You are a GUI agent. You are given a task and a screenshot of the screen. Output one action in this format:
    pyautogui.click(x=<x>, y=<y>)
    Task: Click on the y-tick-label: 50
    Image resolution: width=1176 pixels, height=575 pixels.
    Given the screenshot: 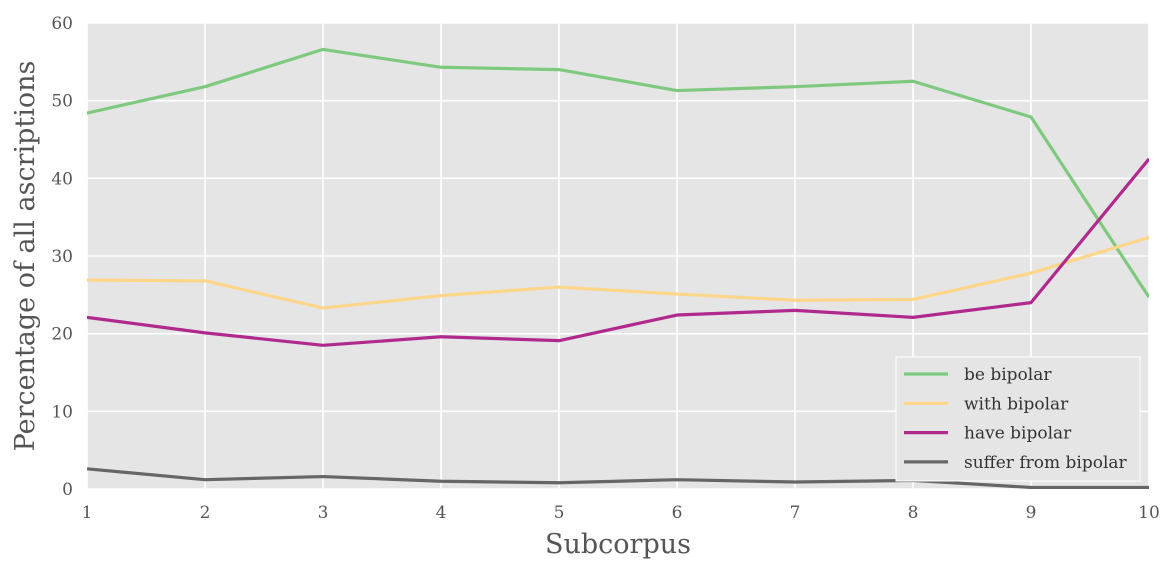 What is the action you would take?
    pyautogui.click(x=62, y=102)
    